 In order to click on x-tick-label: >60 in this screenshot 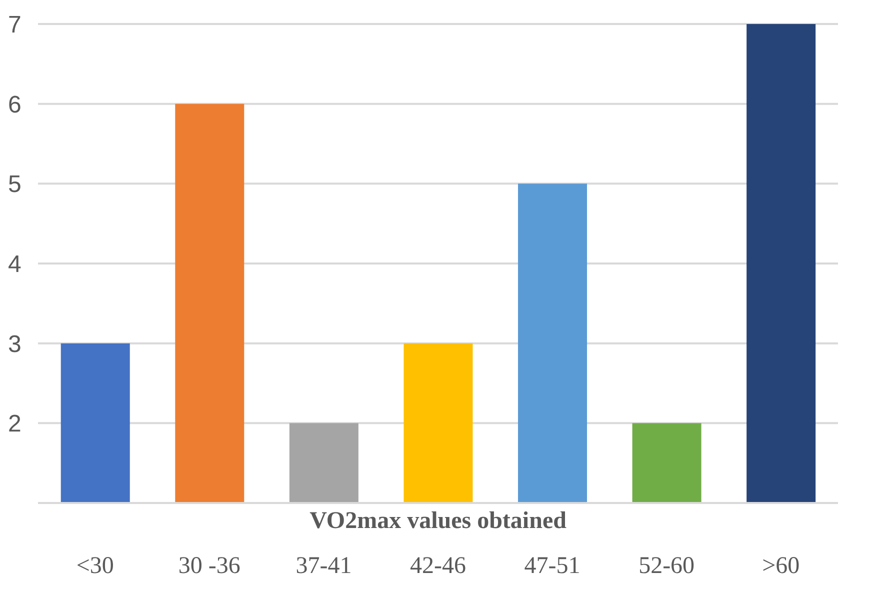, I will do `click(781, 566)`.